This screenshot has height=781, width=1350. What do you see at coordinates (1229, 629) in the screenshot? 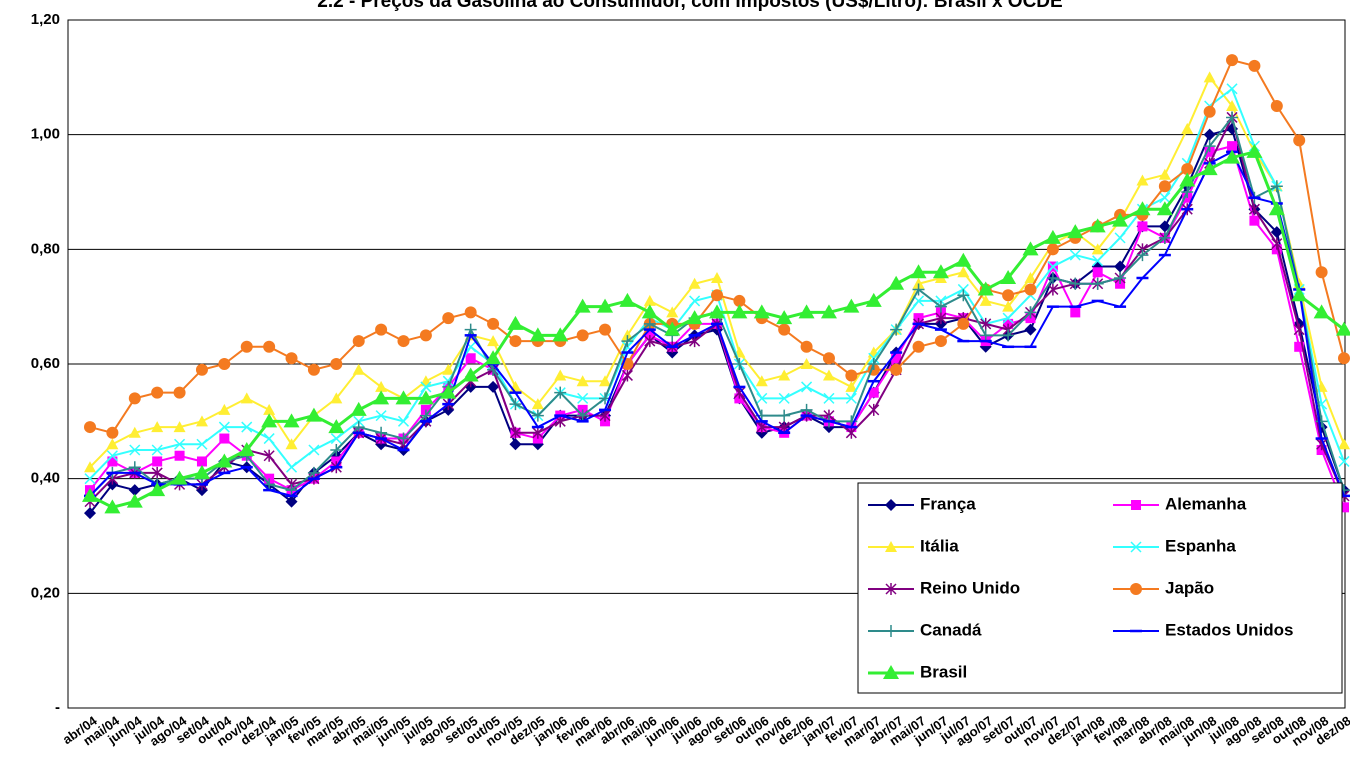
I see `legend-label: Estados Unidos` at bounding box center [1229, 629].